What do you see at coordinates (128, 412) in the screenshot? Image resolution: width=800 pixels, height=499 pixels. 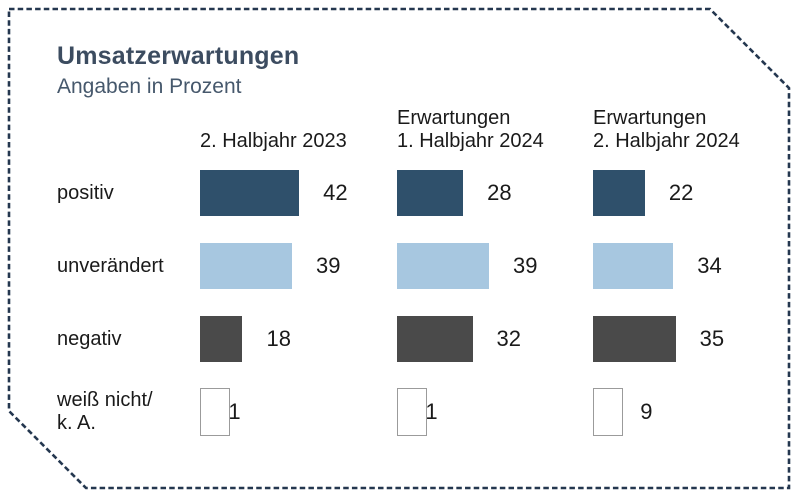 I see `row-label-weiss-nicht: weiß nicht/ k. A.` at bounding box center [128, 412].